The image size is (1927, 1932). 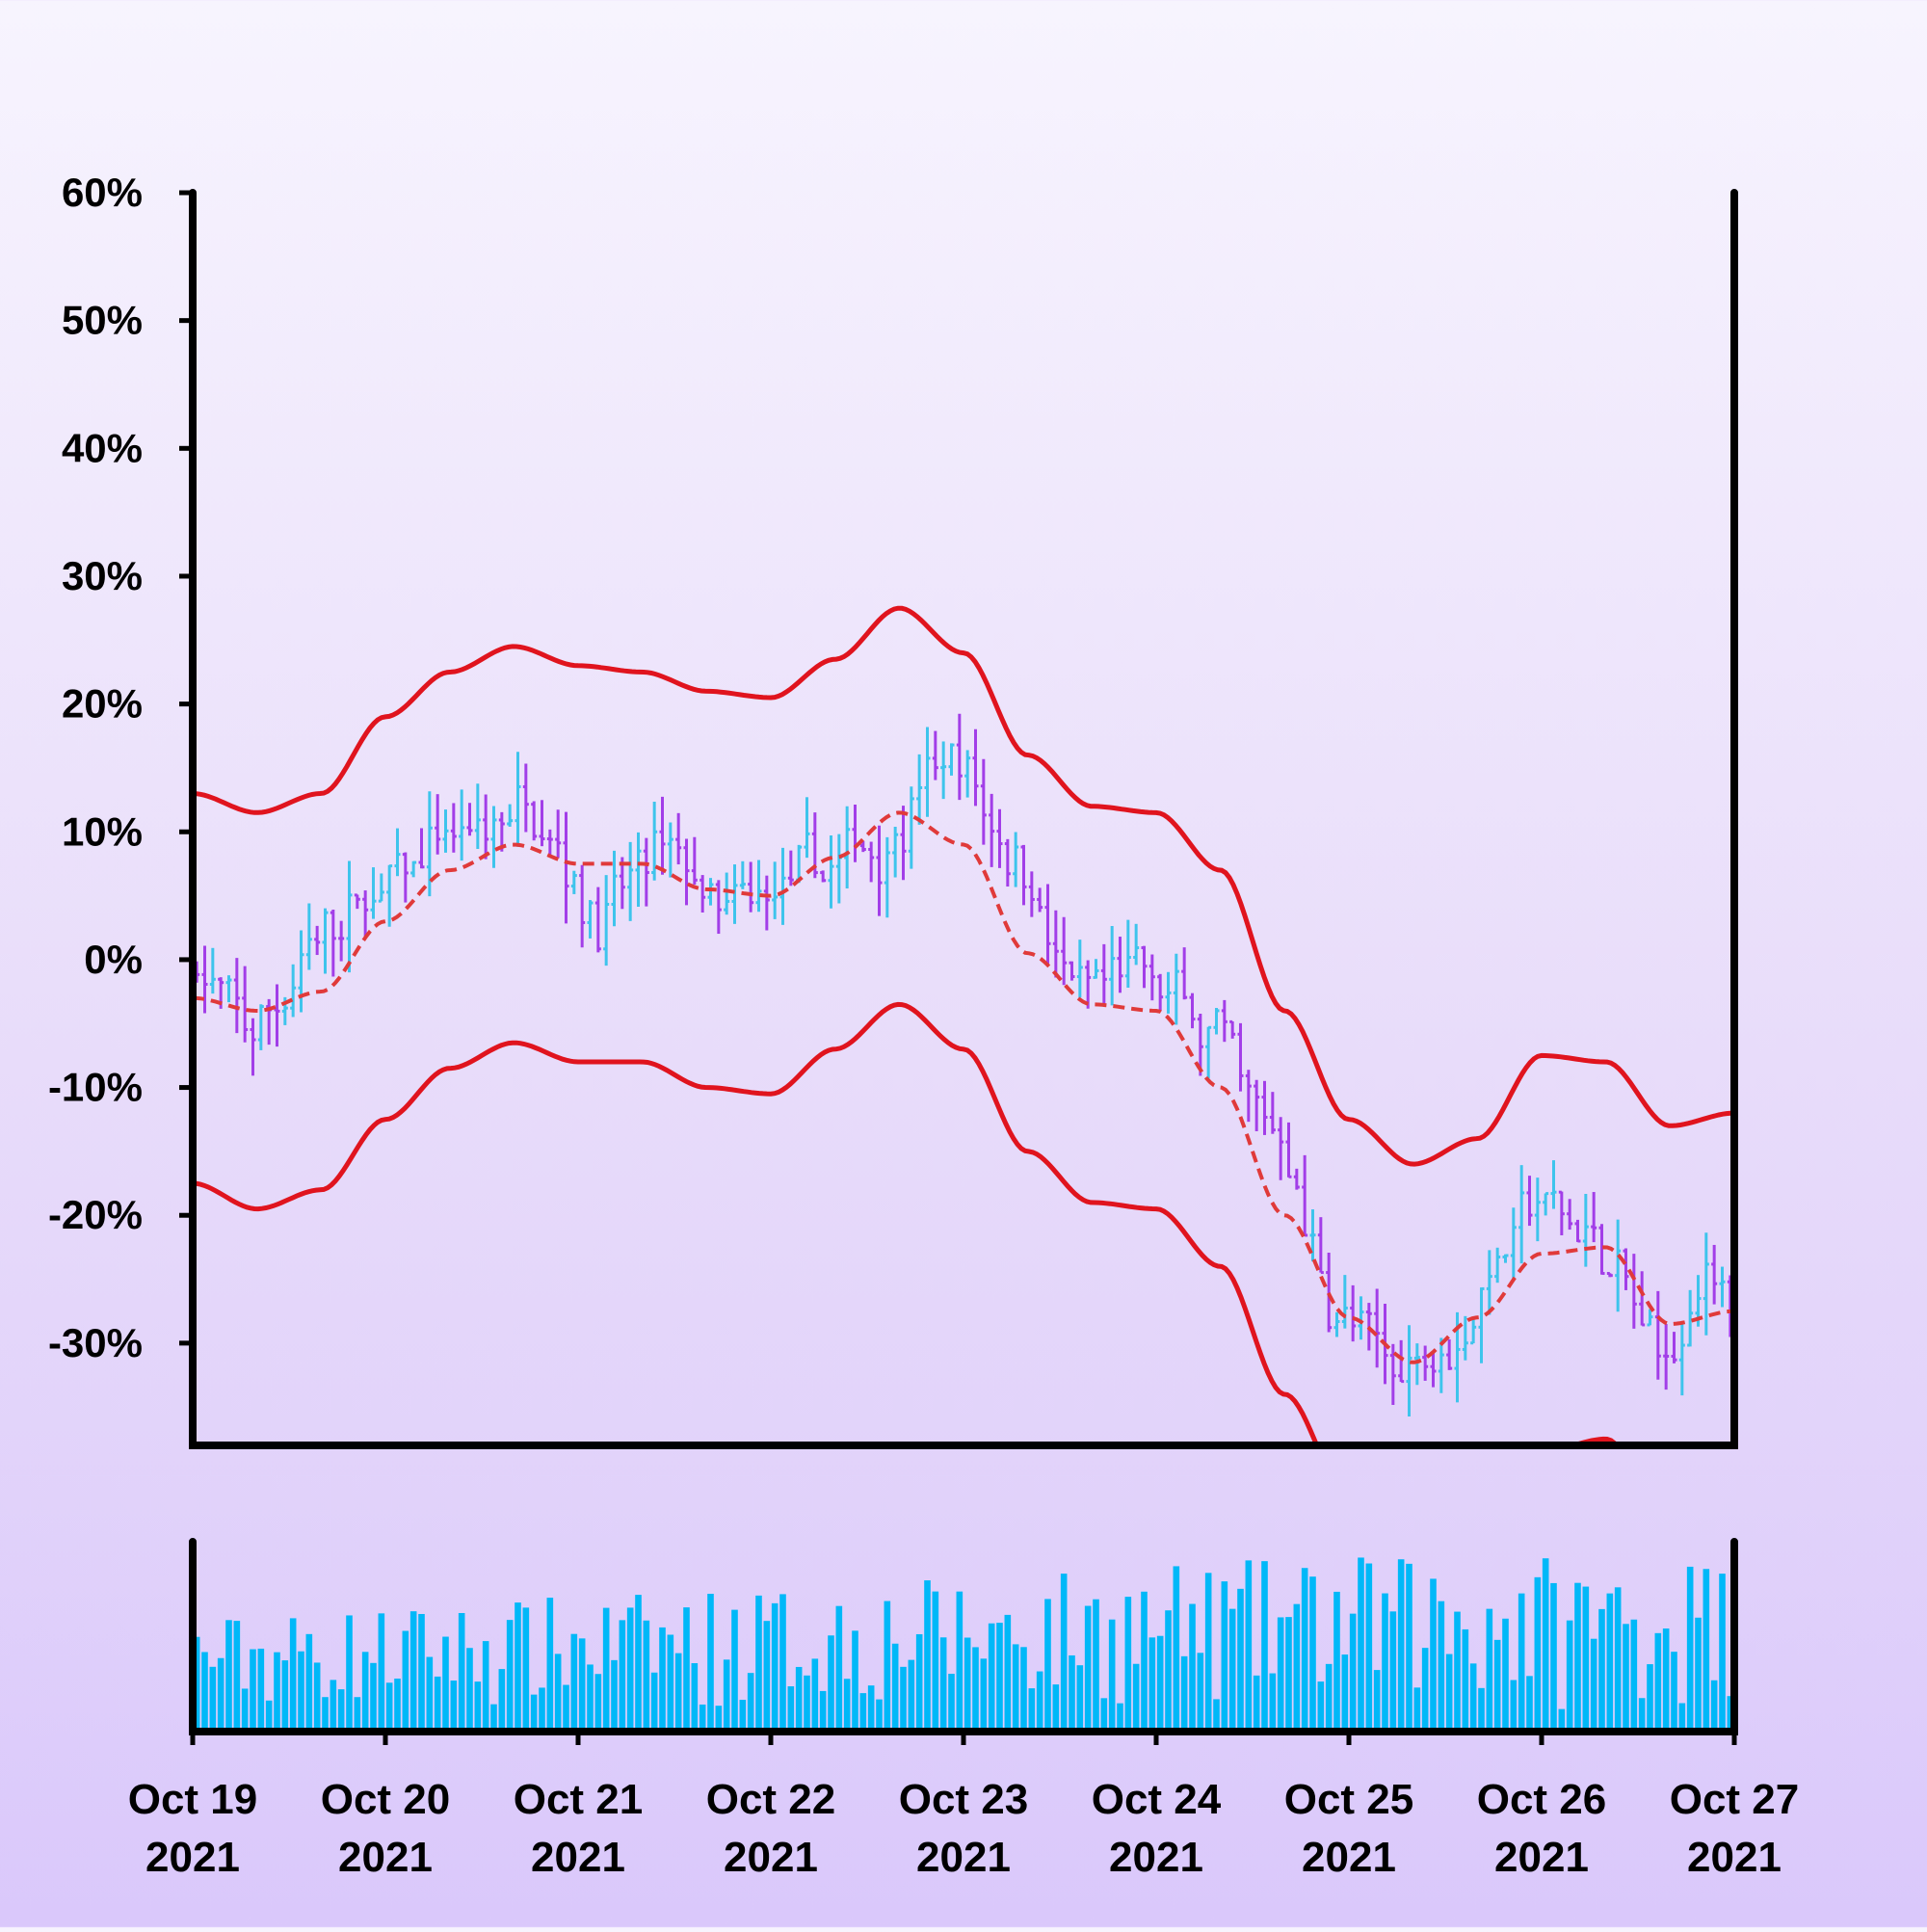 What do you see at coordinates (1157, 1799) in the screenshot?
I see `x-tick-label-date: Oct 24` at bounding box center [1157, 1799].